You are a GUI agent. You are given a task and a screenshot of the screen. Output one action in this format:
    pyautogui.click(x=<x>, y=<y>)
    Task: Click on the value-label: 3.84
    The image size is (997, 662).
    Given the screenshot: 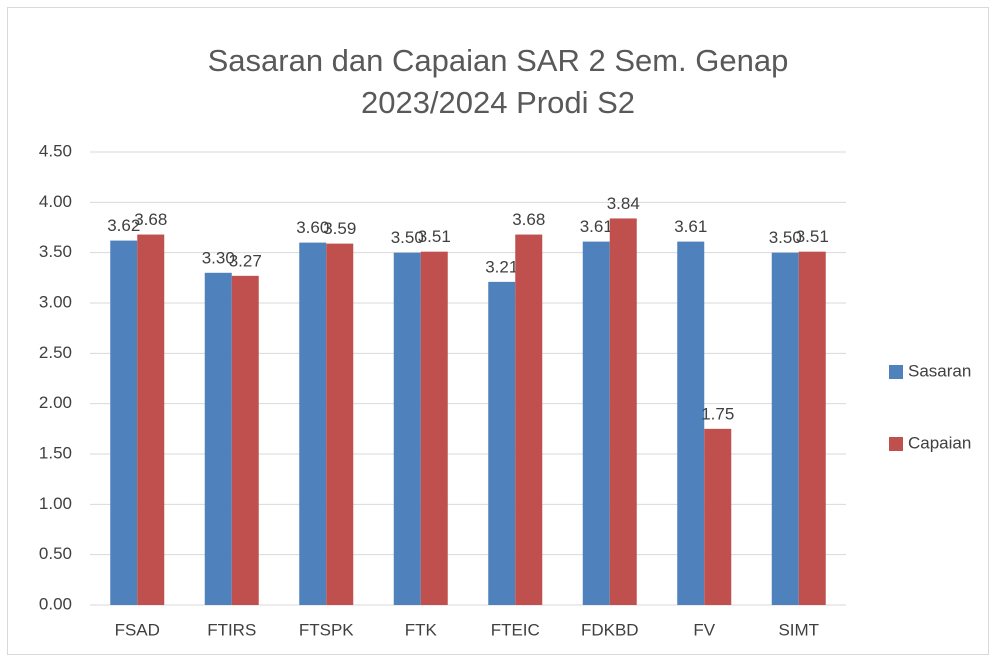 What is the action you would take?
    pyautogui.click(x=623, y=203)
    